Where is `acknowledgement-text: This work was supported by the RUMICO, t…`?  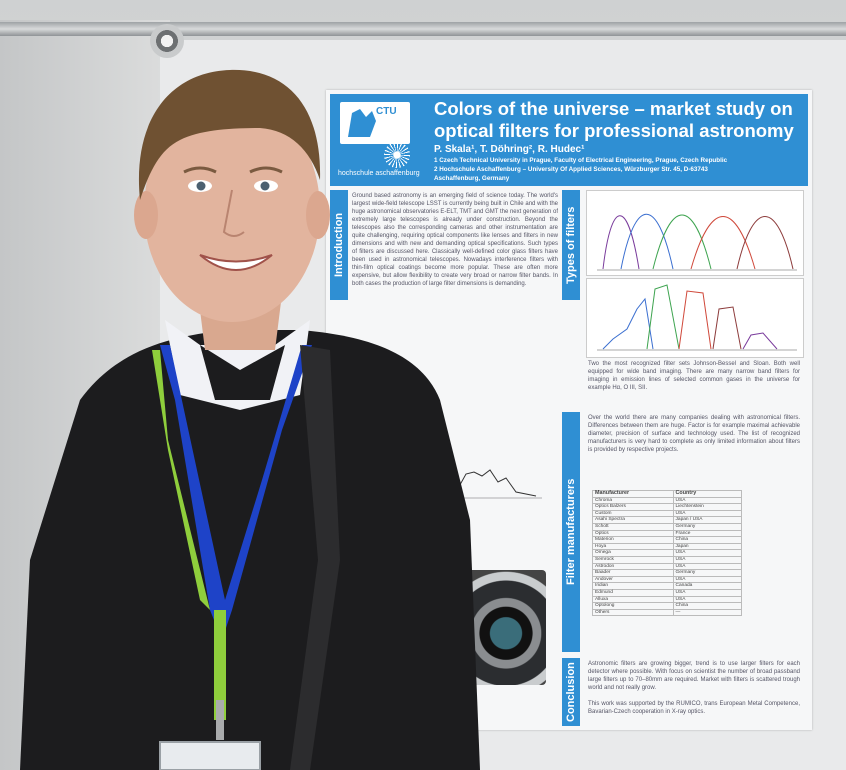 acknowledgement-text: This work was supported by the RUMICO, t… is located at coordinates (694, 708).